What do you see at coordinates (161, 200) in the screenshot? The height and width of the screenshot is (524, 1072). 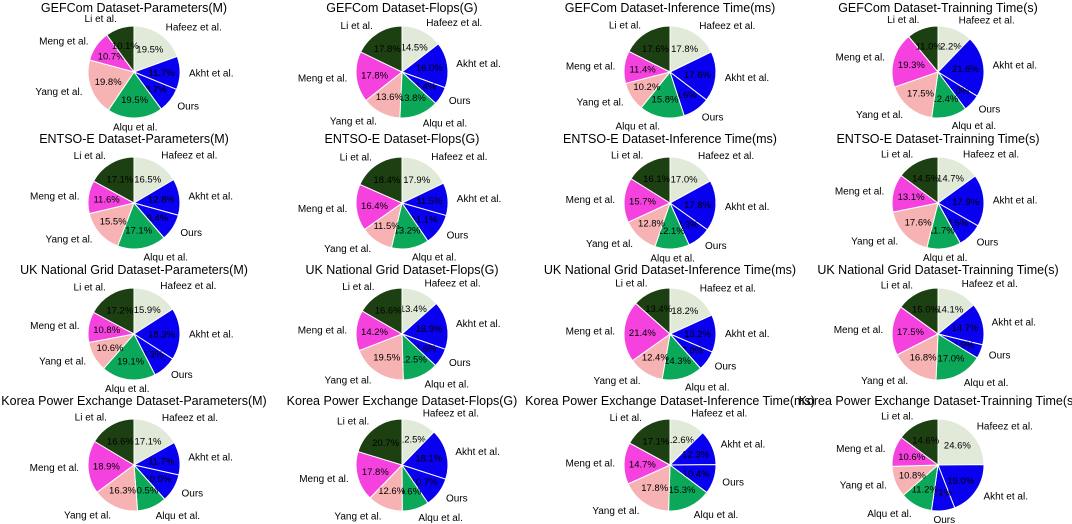 I see `slice-percent-label: 12.8%` at bounding box center [161, 200].